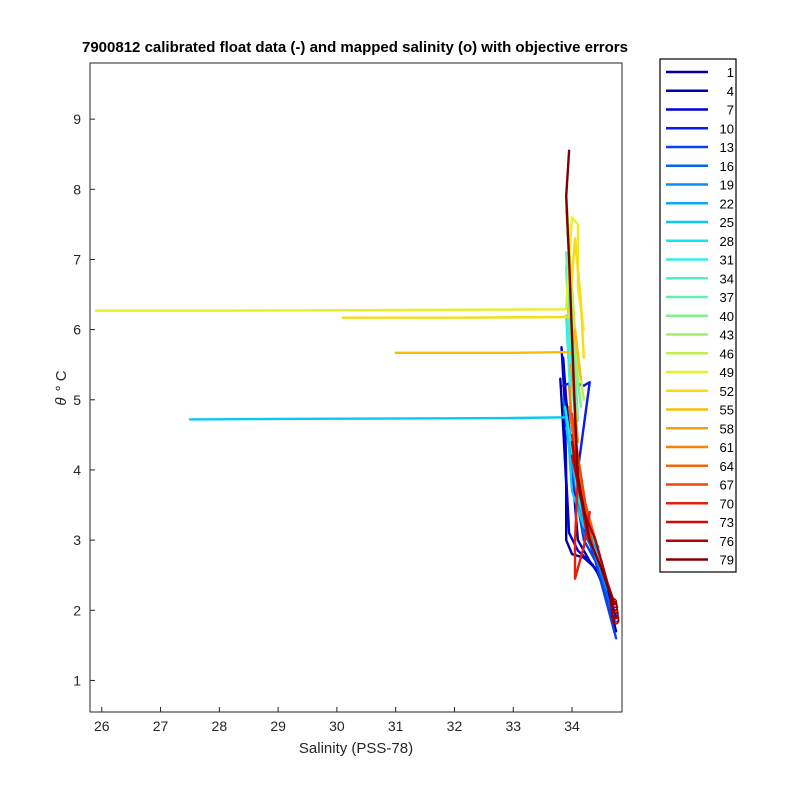  I want to click on x-tick-label: 31, so click(396, 726).